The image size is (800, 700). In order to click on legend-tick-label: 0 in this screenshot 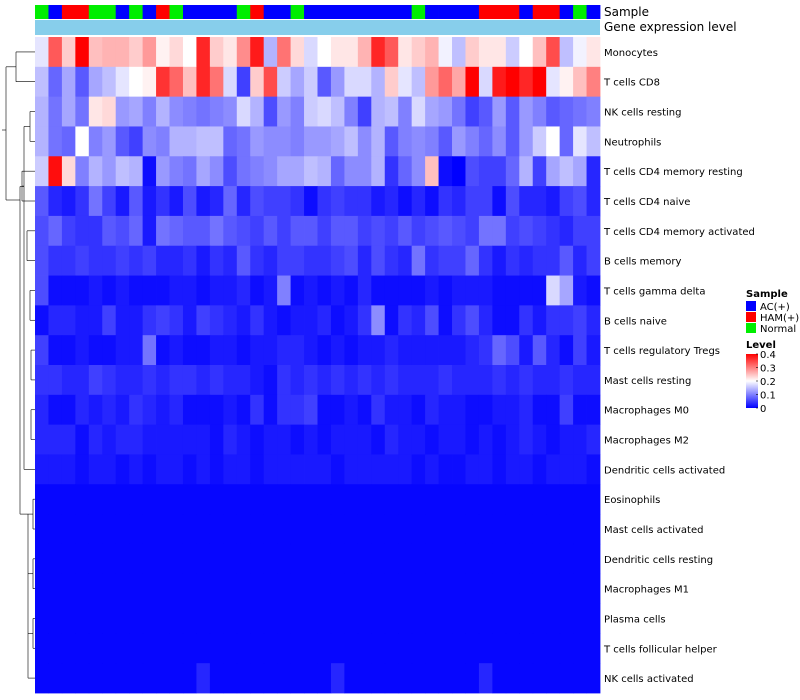, I will do `click(763, 409)`.